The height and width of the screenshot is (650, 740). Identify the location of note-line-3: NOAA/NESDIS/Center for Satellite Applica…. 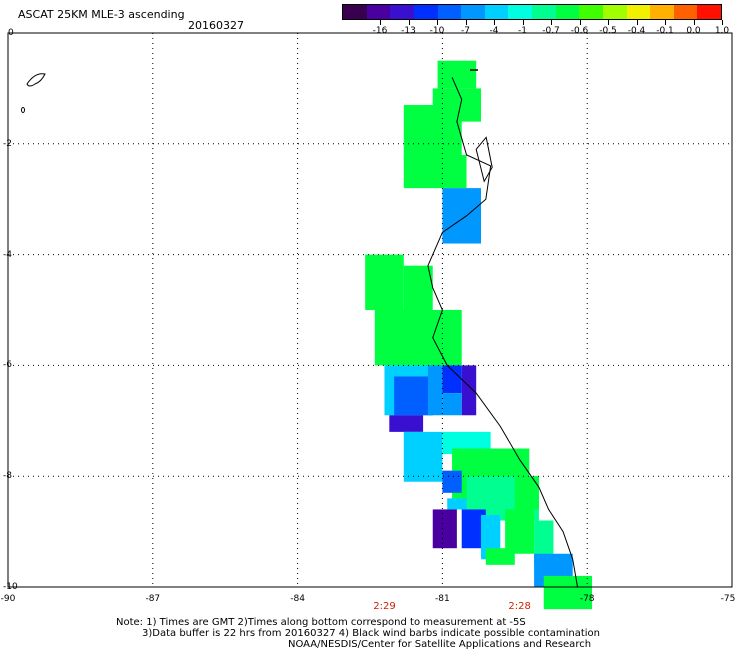
(440, 644).